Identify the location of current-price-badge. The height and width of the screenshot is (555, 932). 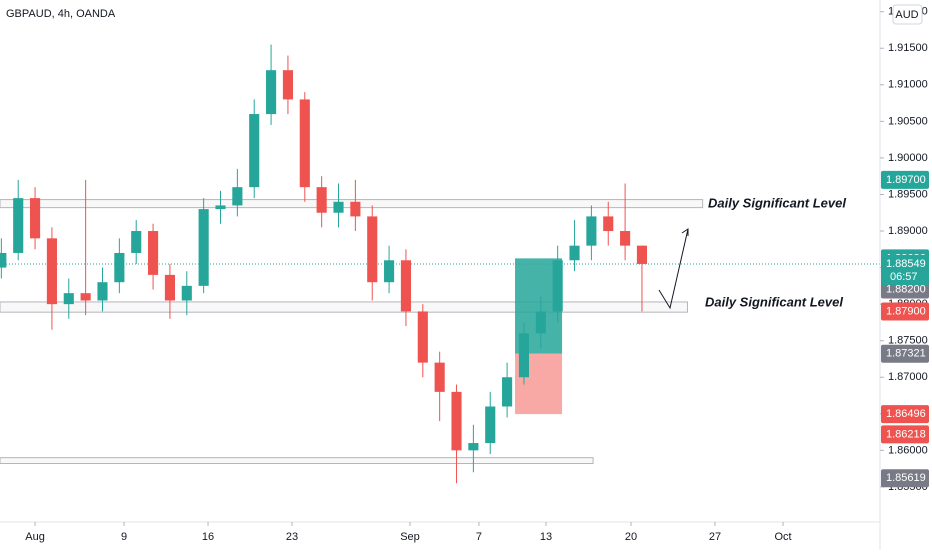
(905, 269).